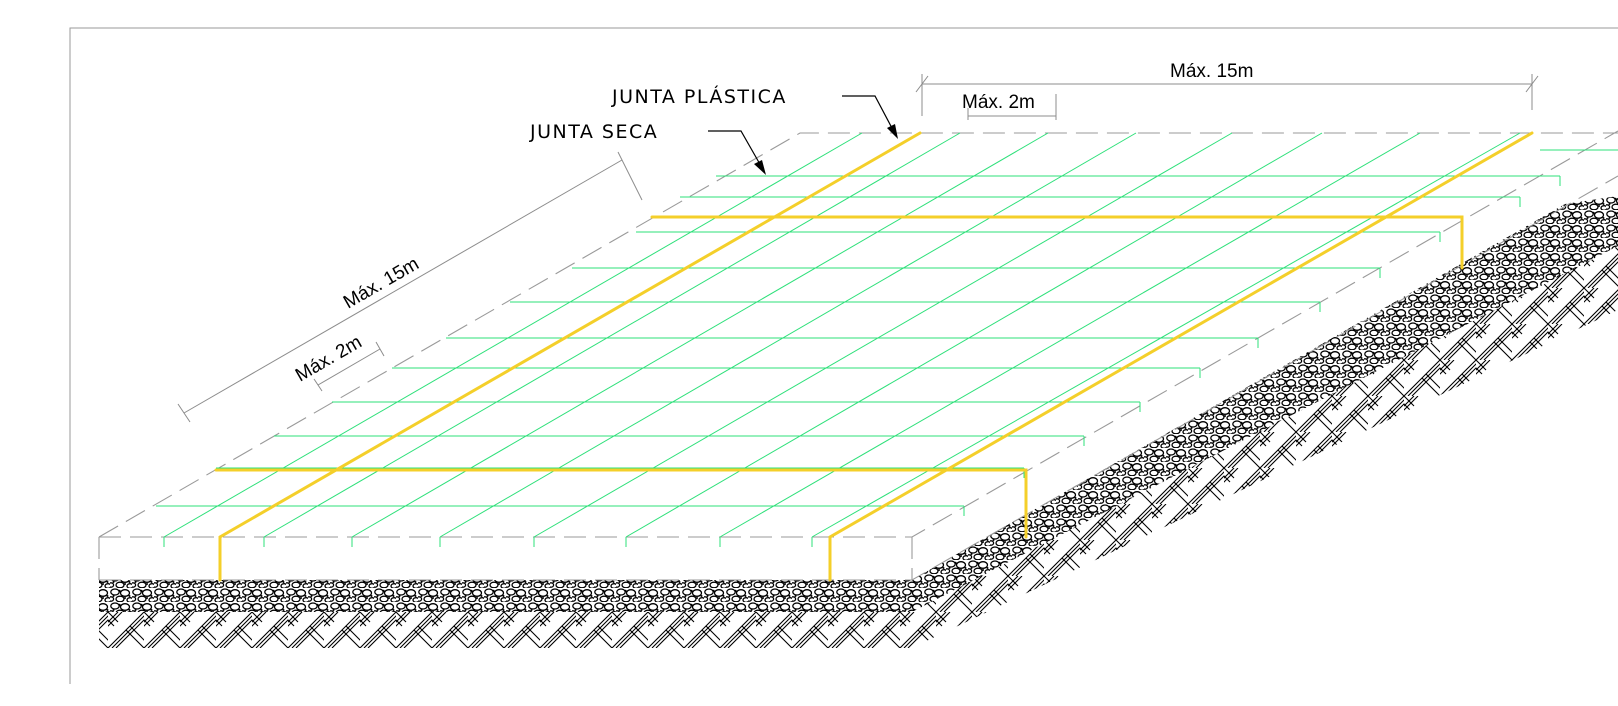 The width and height of the screenshot is (1618, 706). Describe the element at coordinates (1227, 97) in the screenshot. I see `top-dimension` at that location.